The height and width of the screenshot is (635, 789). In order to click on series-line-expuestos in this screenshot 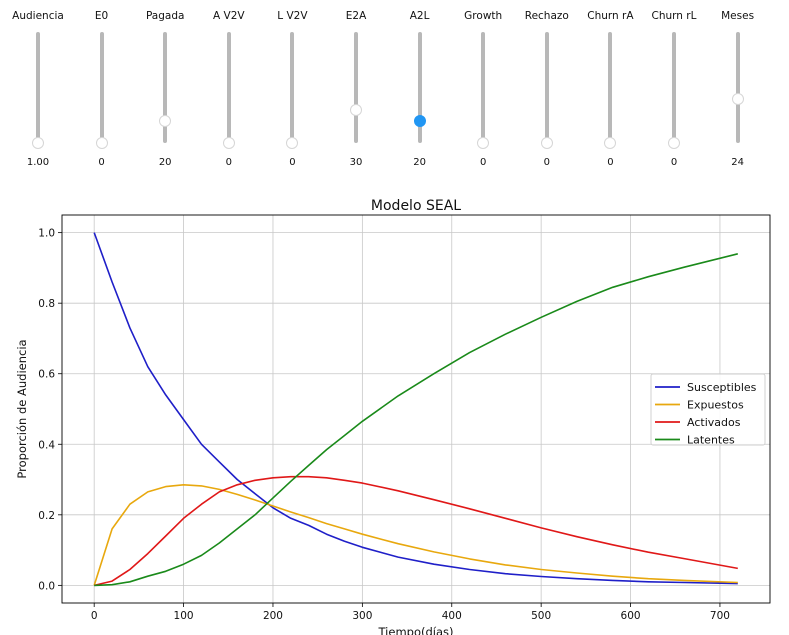, I will do `click(415, 535)`.